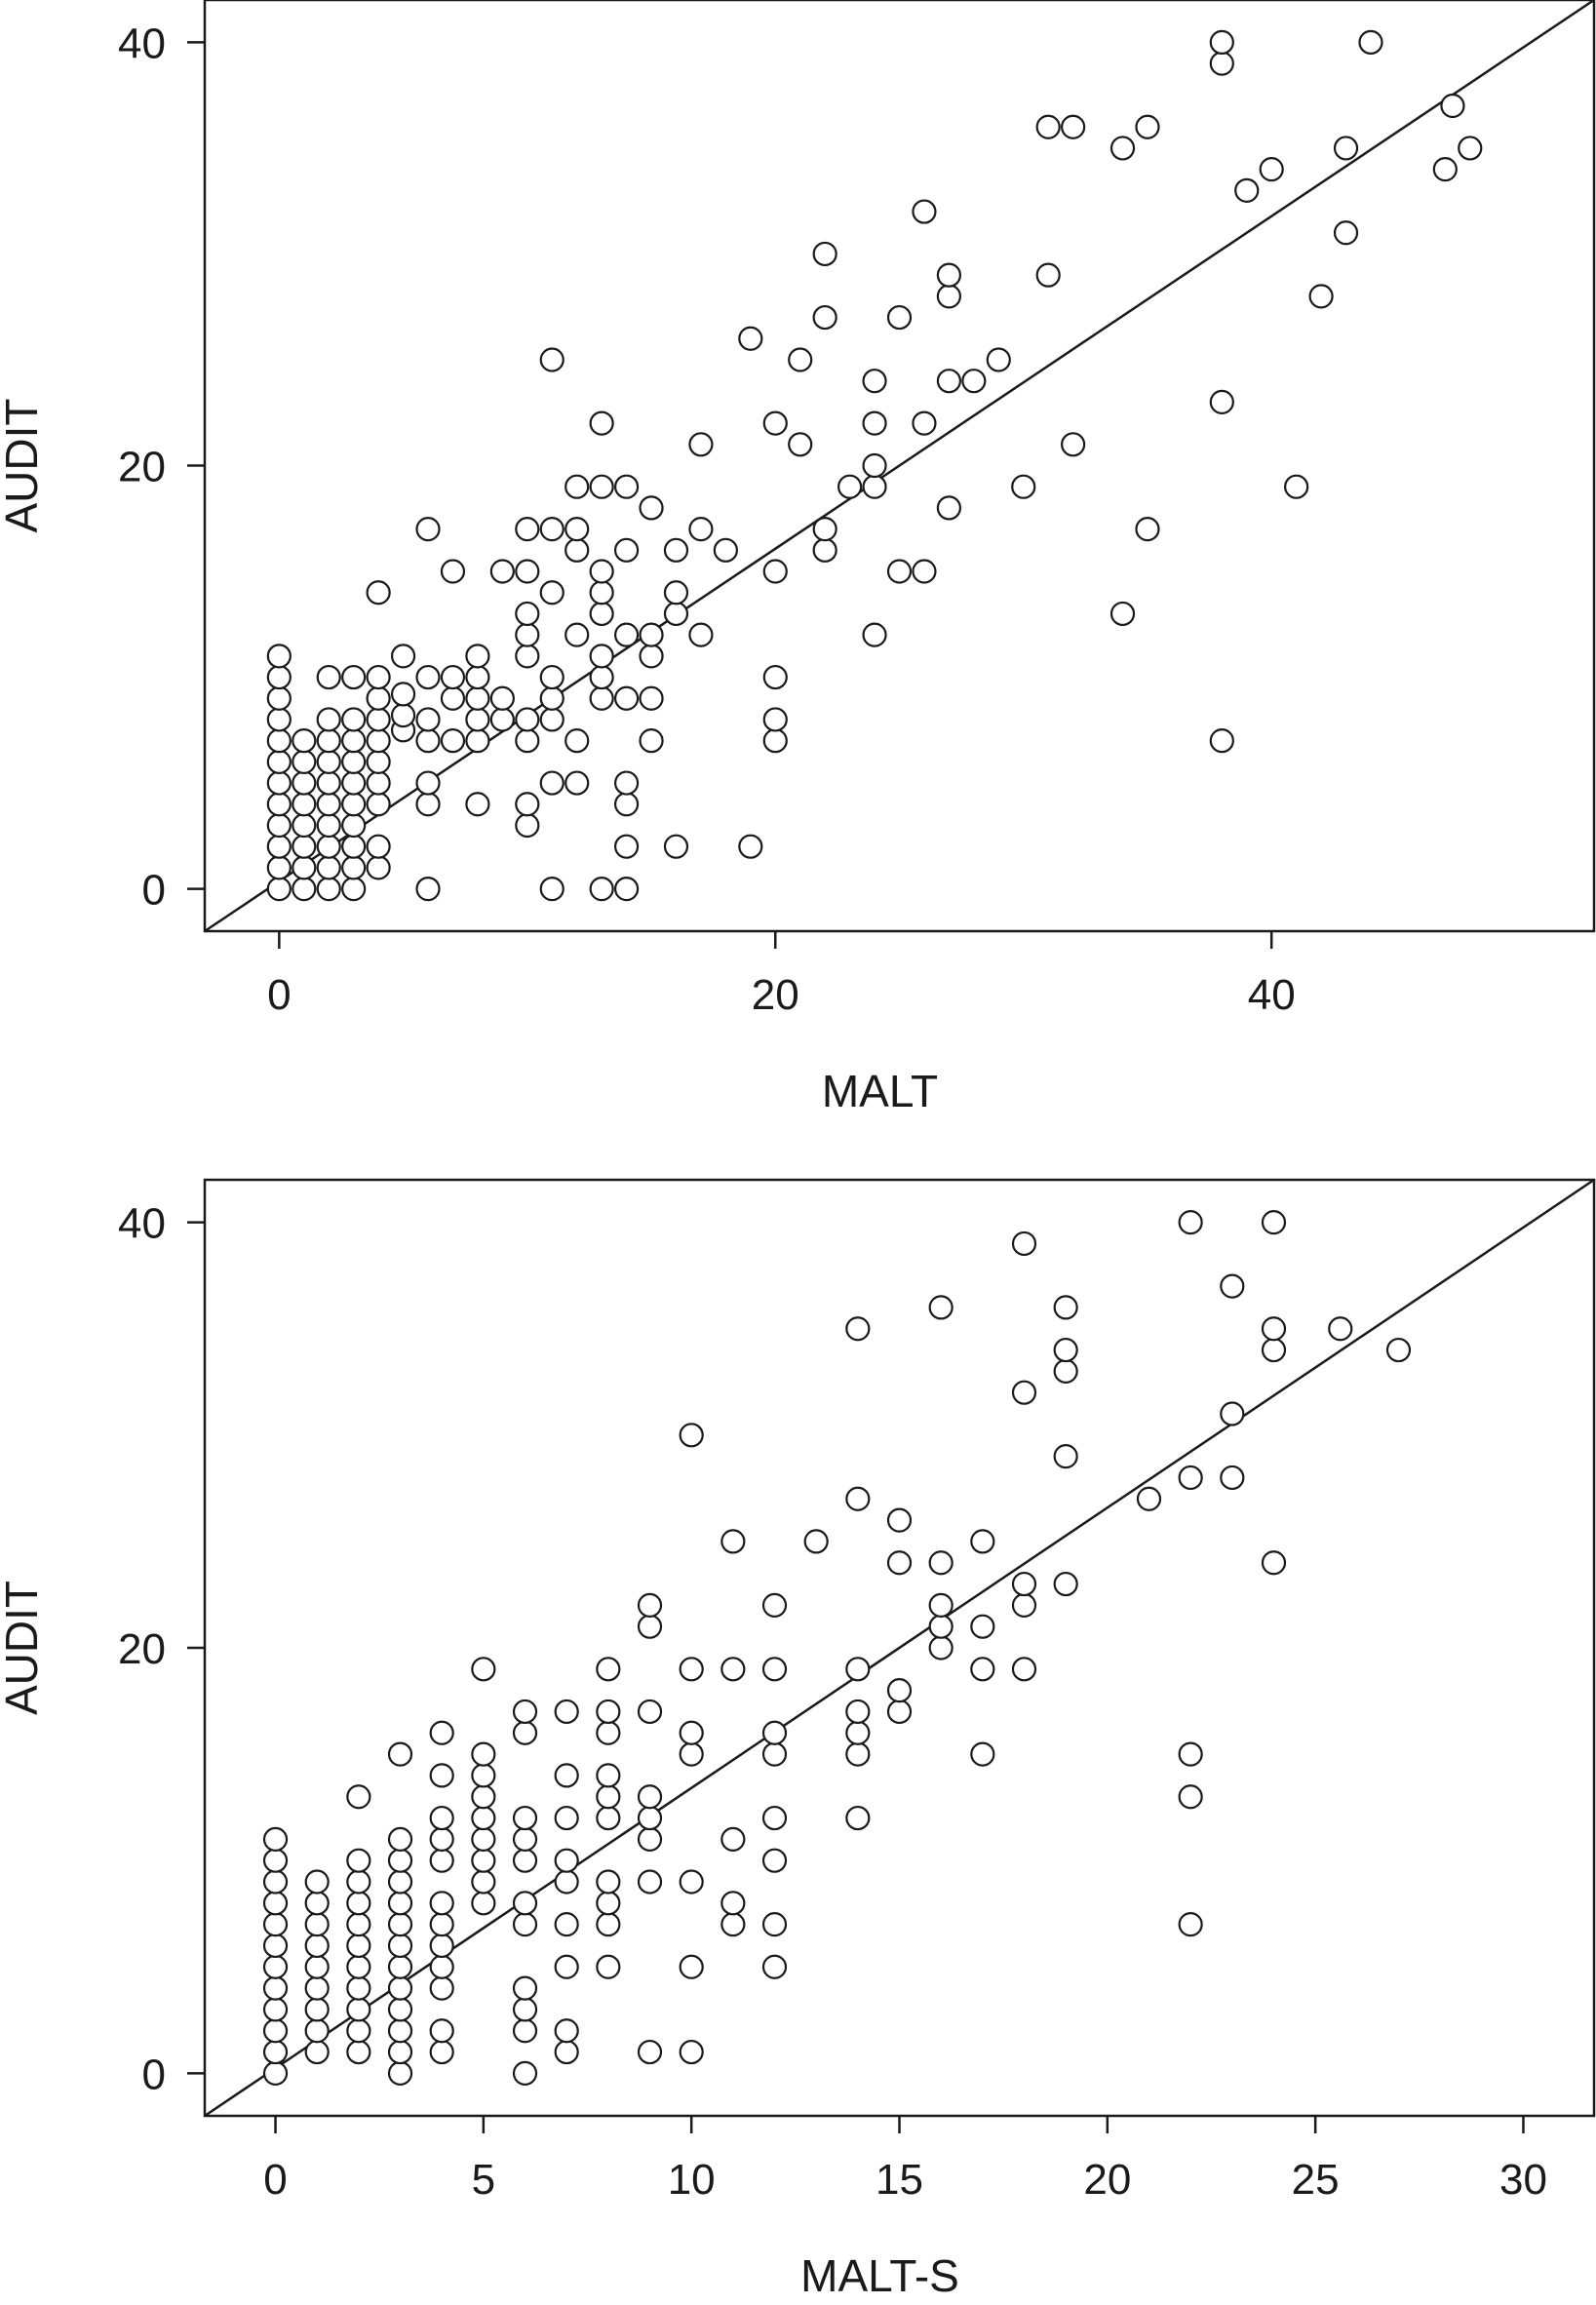 This screenshot has width=1596, height=2305. What do you see at coordinates (23, 1648) in the screenshot?
I see `y-axis-title: AUDIT` at bounding box center [23, 1648].